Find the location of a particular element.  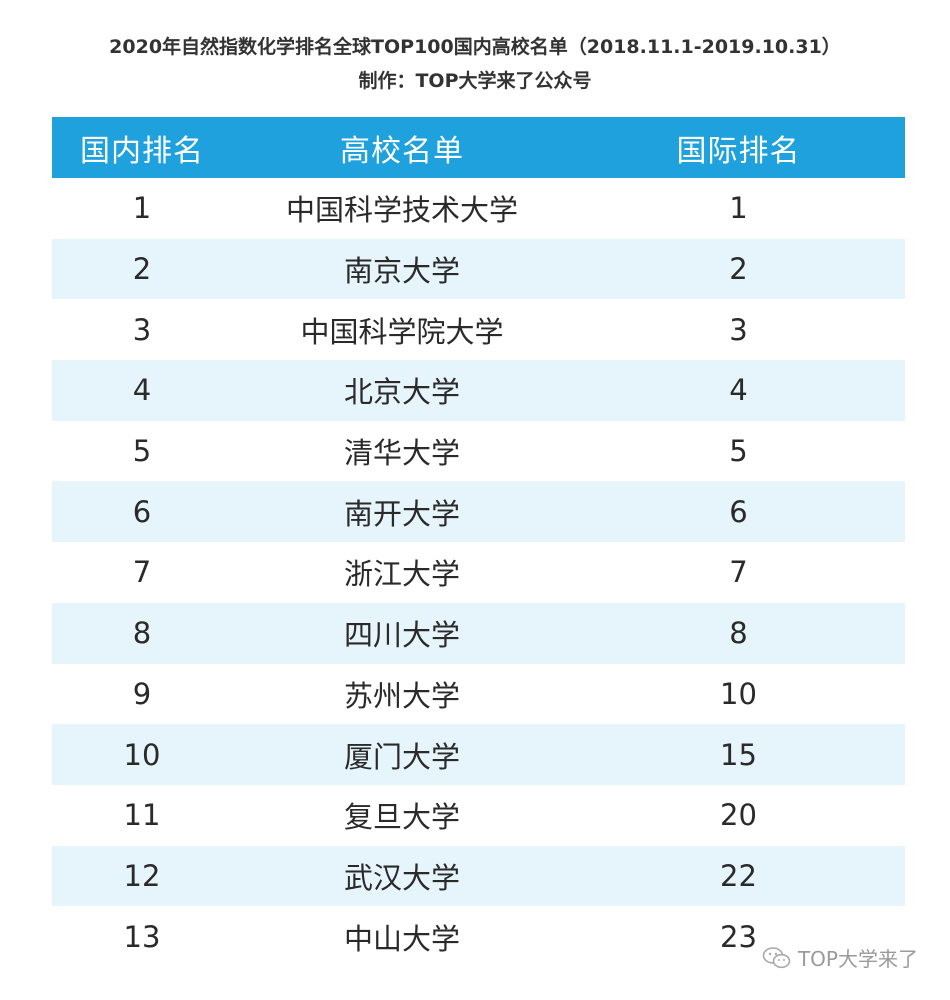

column-header-global-rank: 国际排名 is located at coordinates (738, 151).